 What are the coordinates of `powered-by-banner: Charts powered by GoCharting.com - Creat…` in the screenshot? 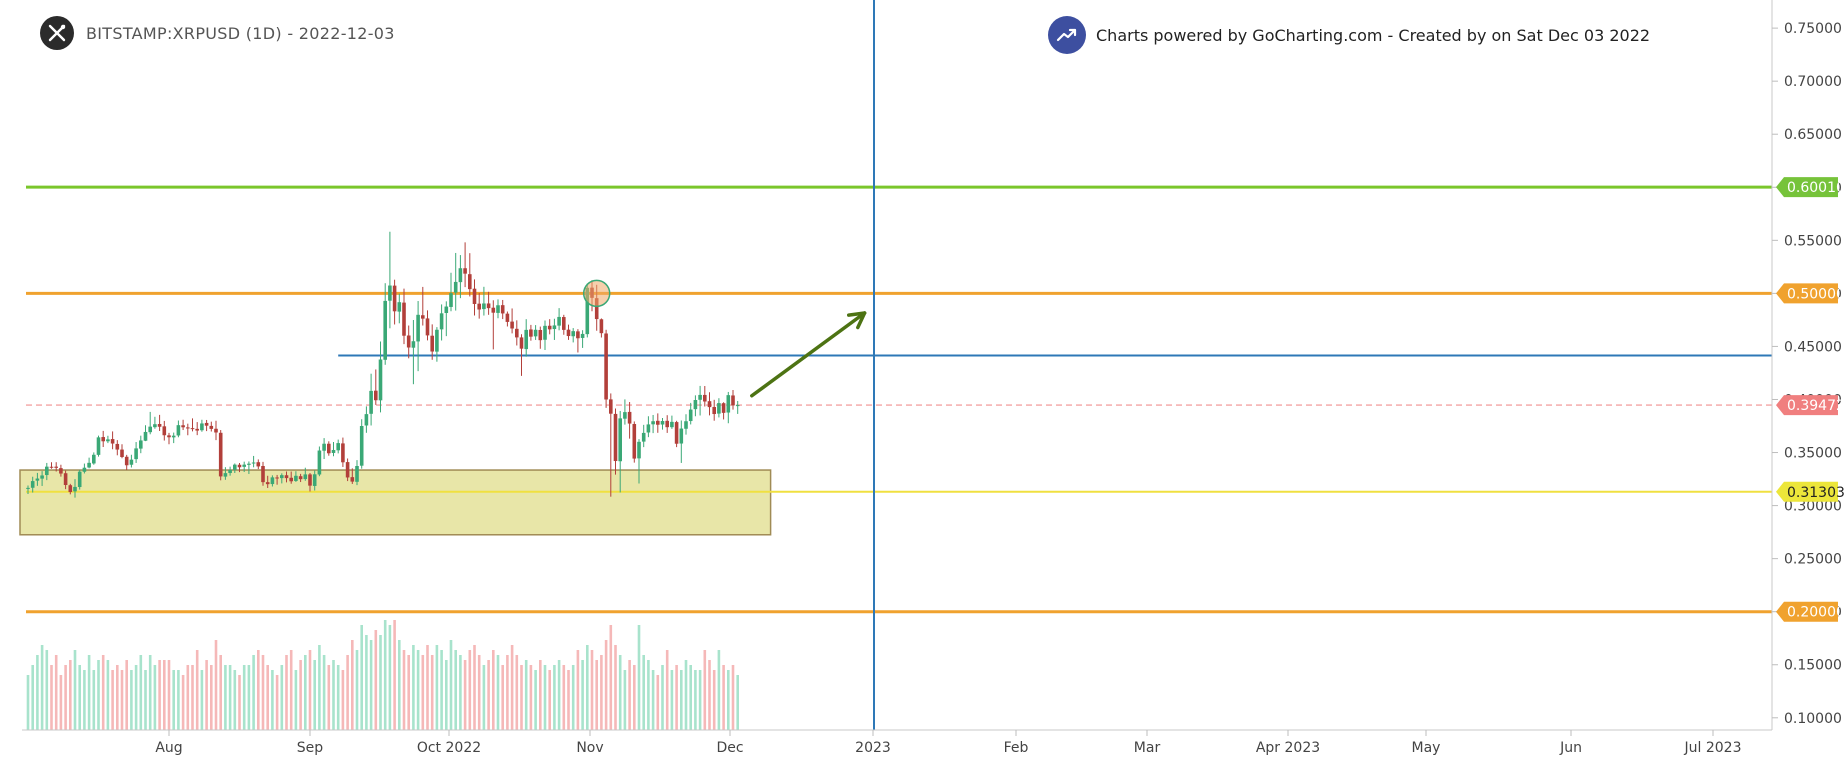 It's located at (1349, 35).